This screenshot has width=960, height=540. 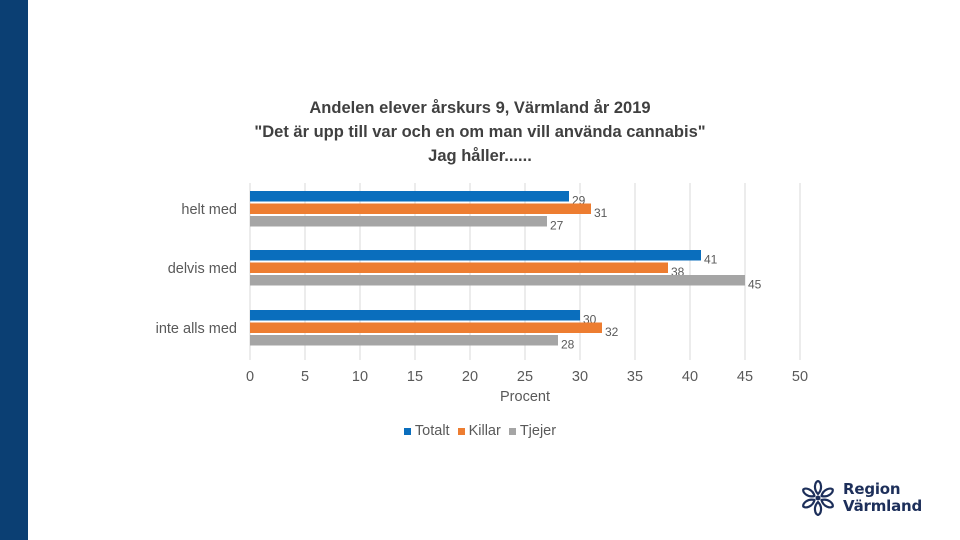 I want to click on x-tick-label-15: 15, so click(x=415, y=377).